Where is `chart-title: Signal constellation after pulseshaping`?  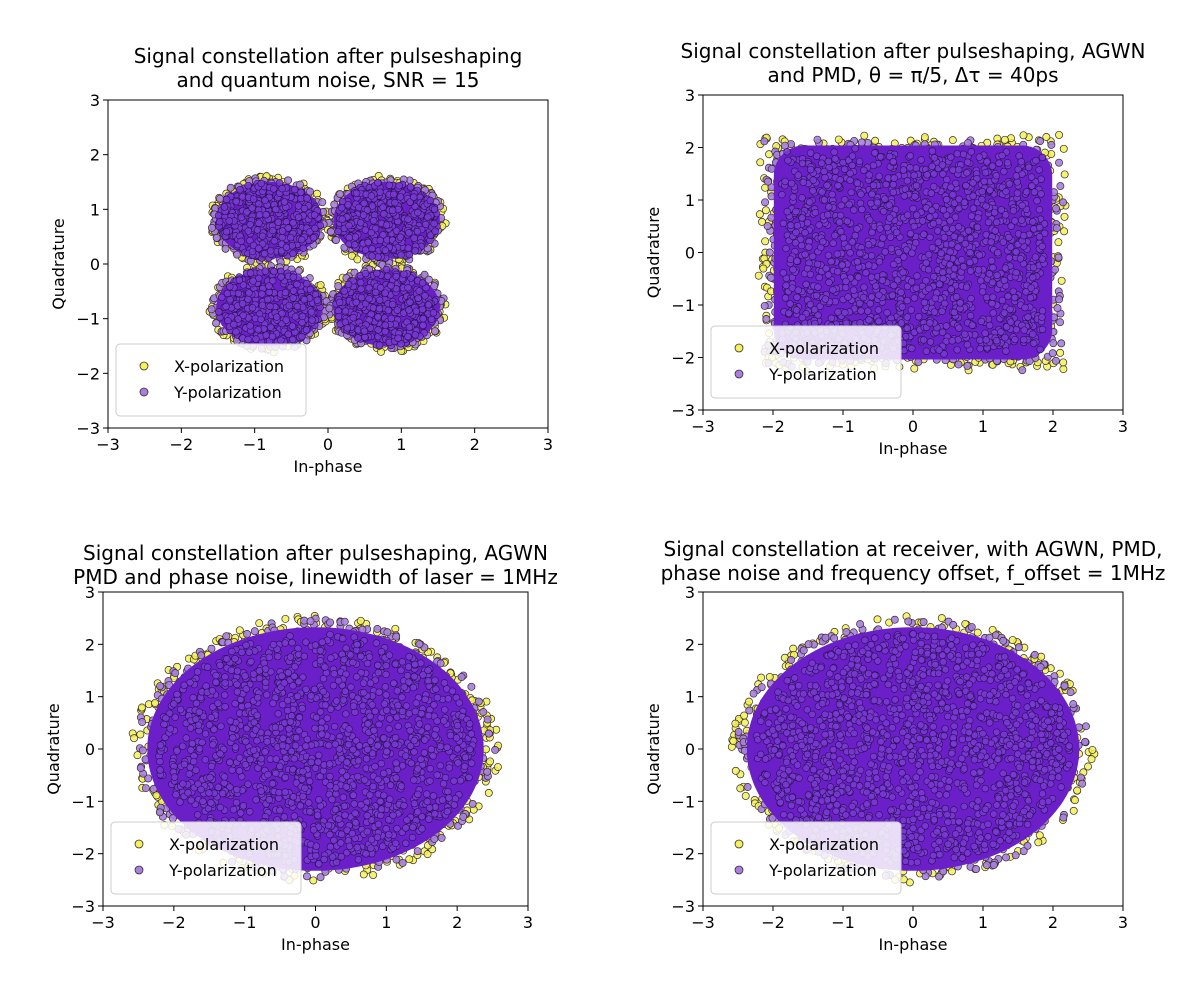 chart-title: Signal constellation after pulseshaping is located at coordinates (328, 56).